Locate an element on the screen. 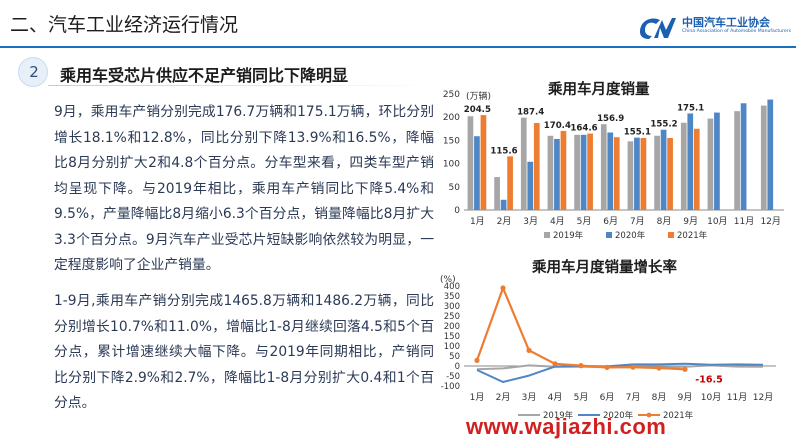 This screenshot has width=796, height=445. line-y-tick-label: 150 is located at coordinates (452, 337).